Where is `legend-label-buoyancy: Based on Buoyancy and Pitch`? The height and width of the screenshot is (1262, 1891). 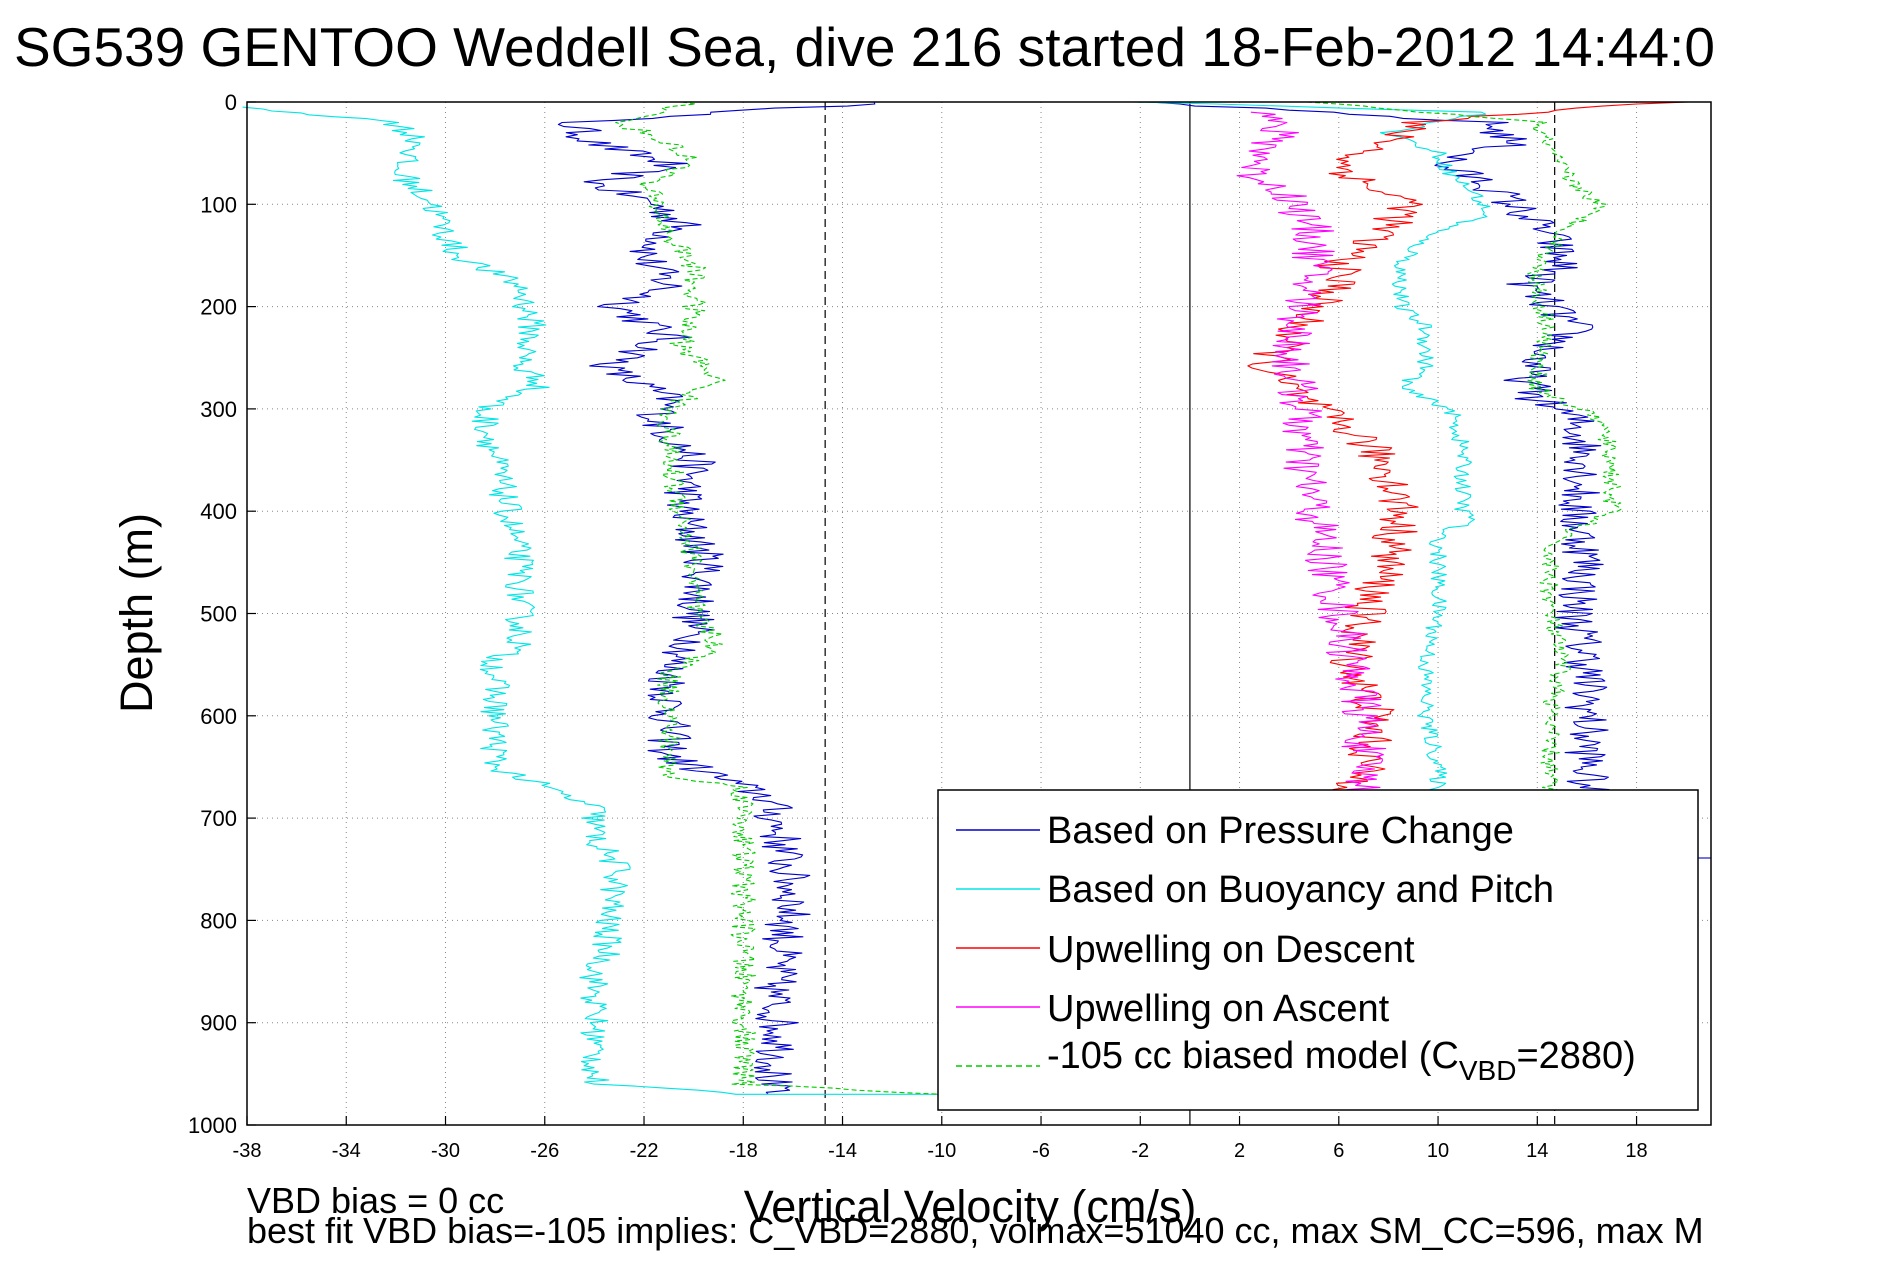 legend-label-buoyancy: Based on Buoyancy and Pitch is located at coordinates (1300, 890).